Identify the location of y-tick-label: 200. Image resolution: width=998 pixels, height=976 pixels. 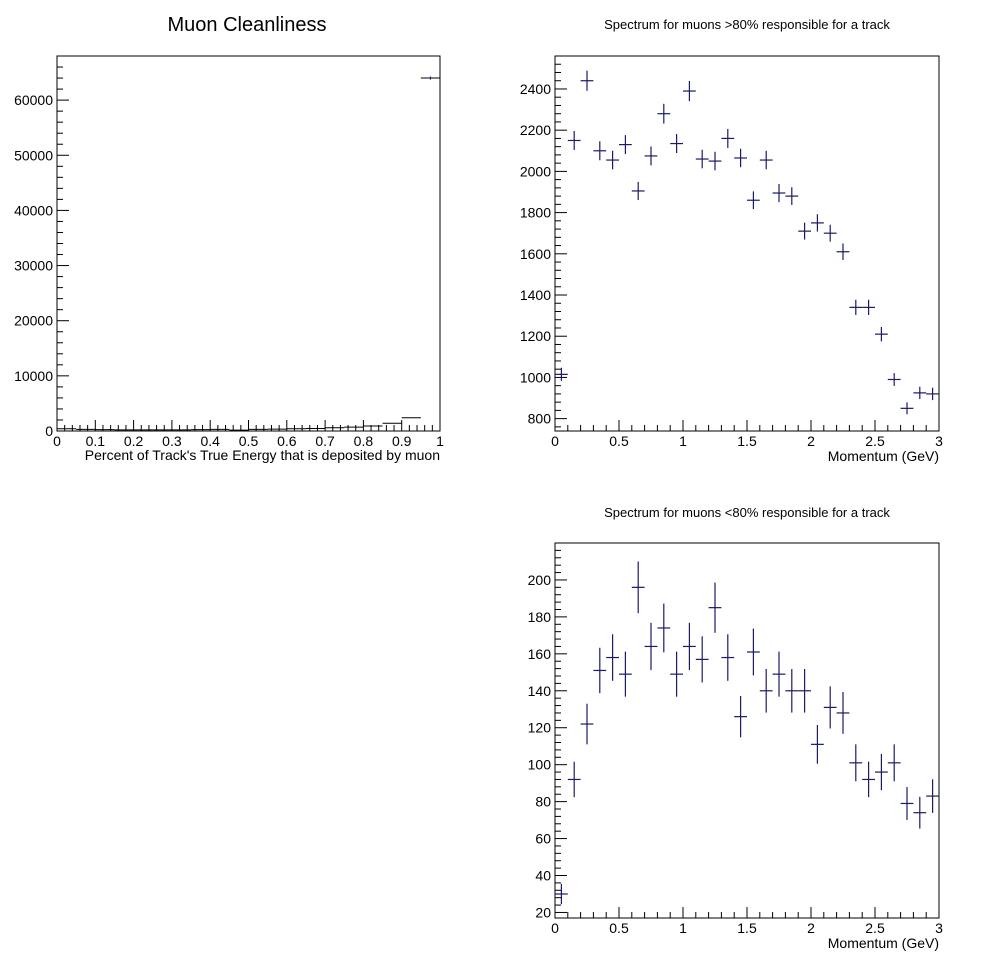
(540, 580).